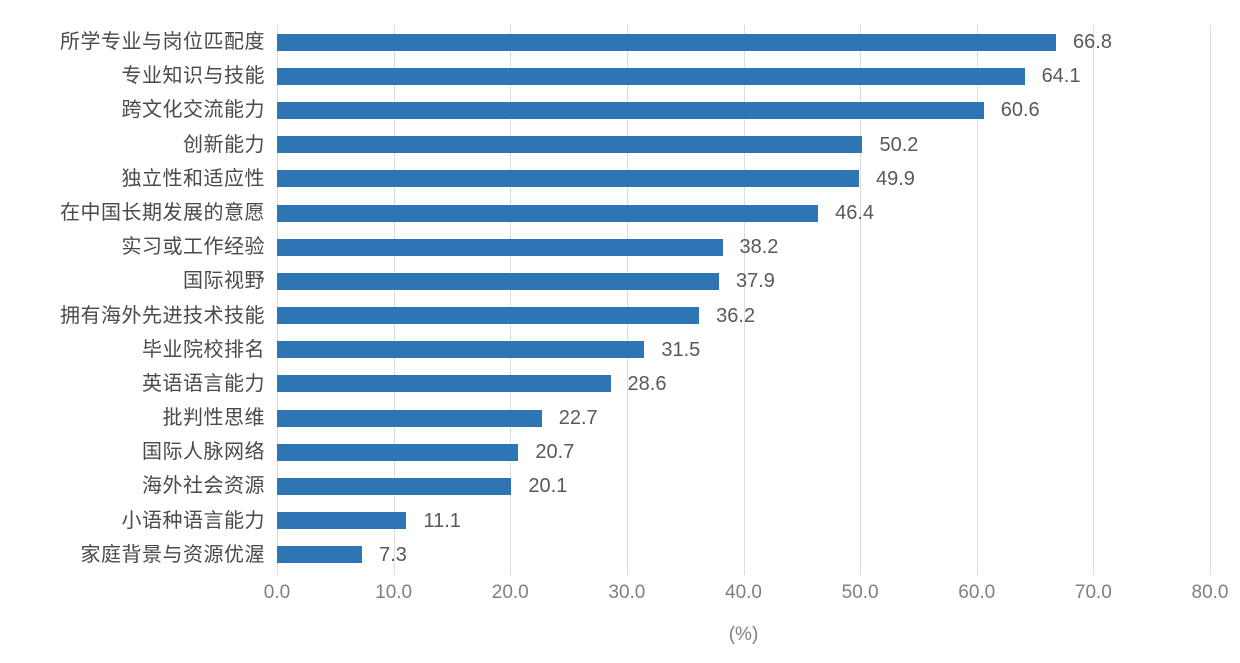 This screenshot has width=1240, height=663. What do you see at coordinates (193, 178) in the screenshot?
I see `category-label: 独立性和适应性` at bounding box center [193, 178].